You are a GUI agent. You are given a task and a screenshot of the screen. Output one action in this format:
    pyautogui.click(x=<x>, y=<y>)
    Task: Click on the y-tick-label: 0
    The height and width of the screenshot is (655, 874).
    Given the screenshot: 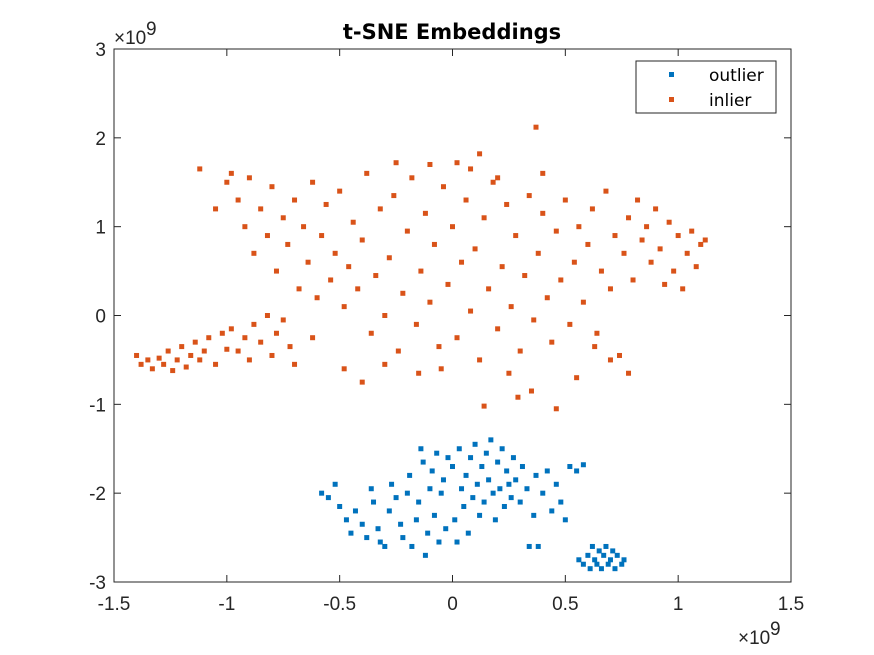 What is the action you would take?
    pyautogui.click(x=100, y=317)
    